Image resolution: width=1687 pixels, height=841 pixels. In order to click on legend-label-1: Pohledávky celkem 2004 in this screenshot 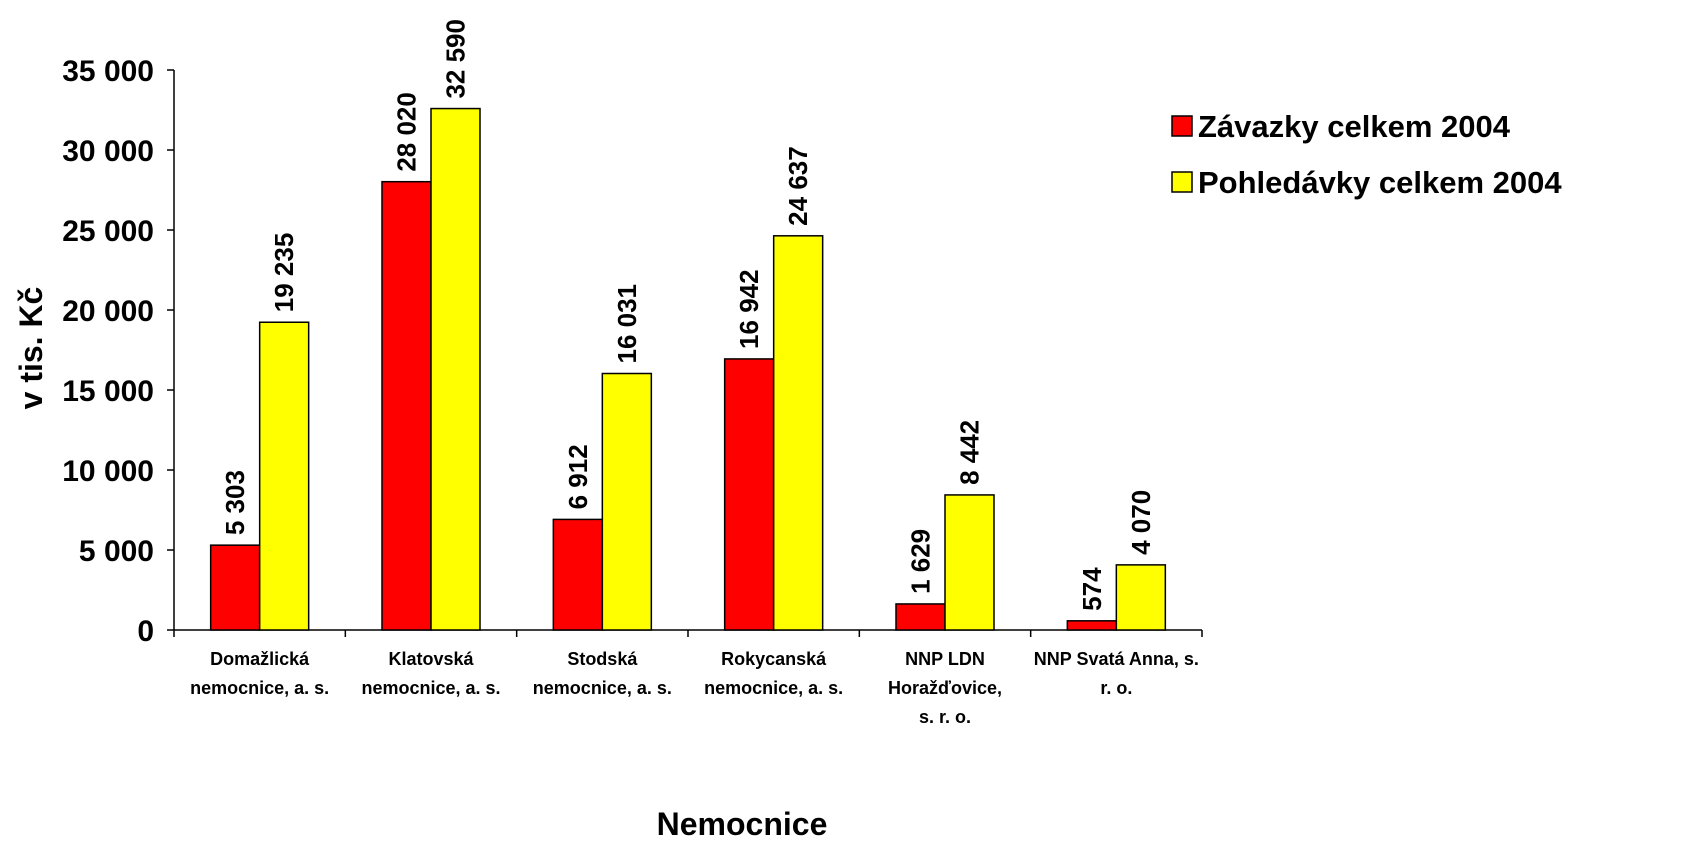, I will do `click(1380, 182)`.